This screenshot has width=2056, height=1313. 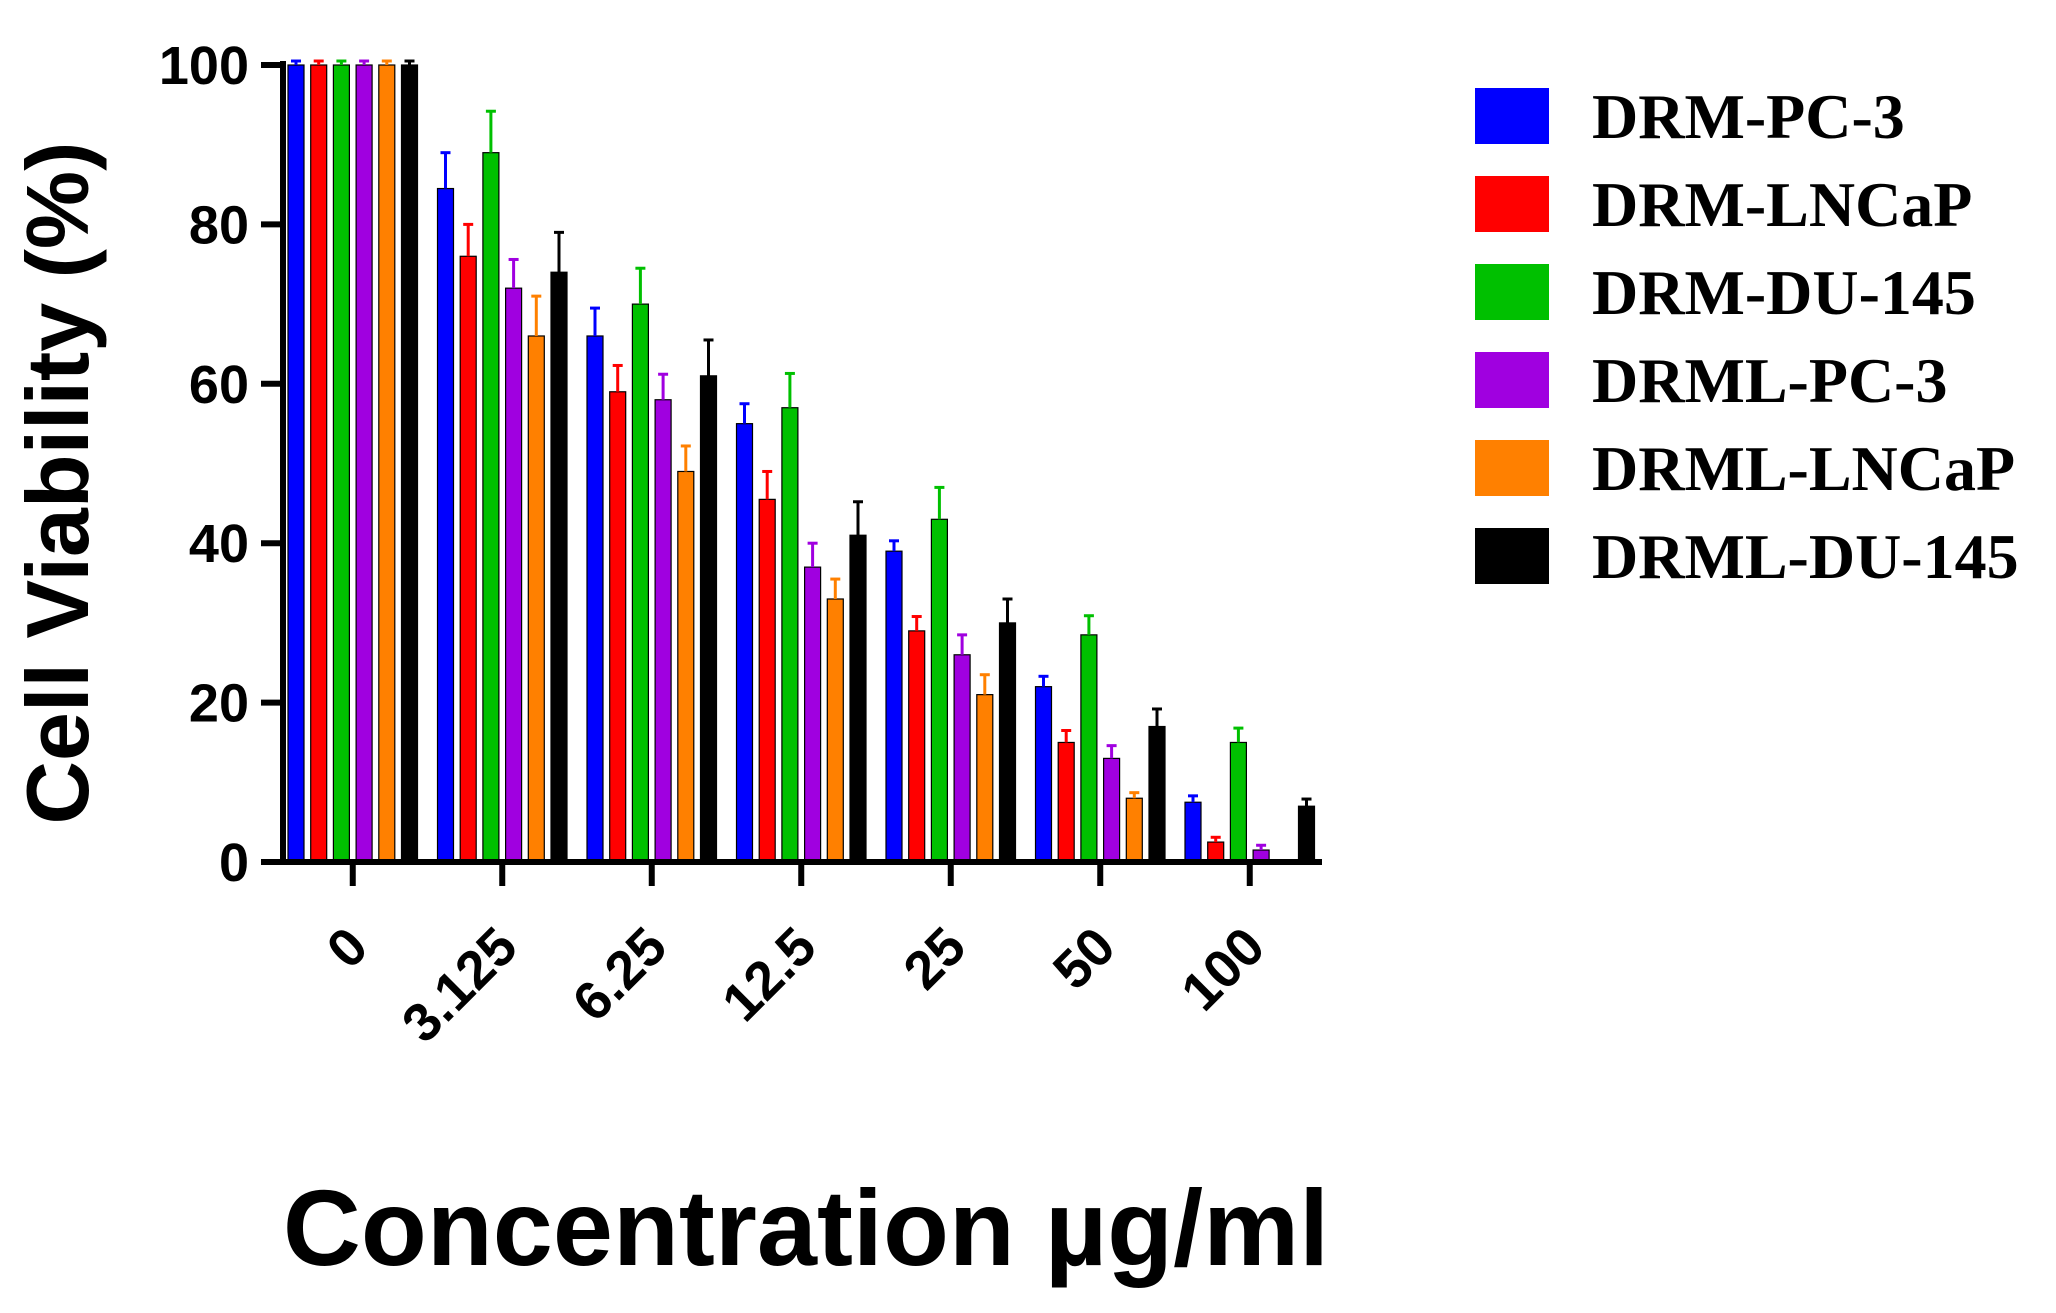 What do you see at coordinates (806, 1227) in the screenshot?
I see `x-axis-title: Concentration µg/ml` at bounding box center [806, 1227].